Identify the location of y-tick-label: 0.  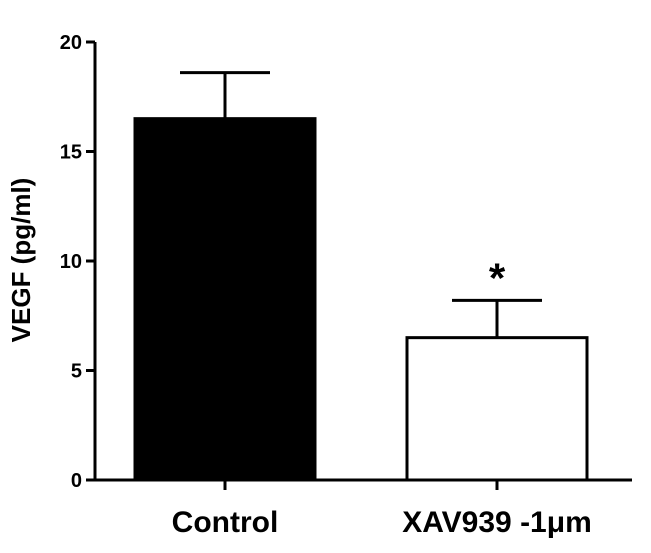
(76, 481).